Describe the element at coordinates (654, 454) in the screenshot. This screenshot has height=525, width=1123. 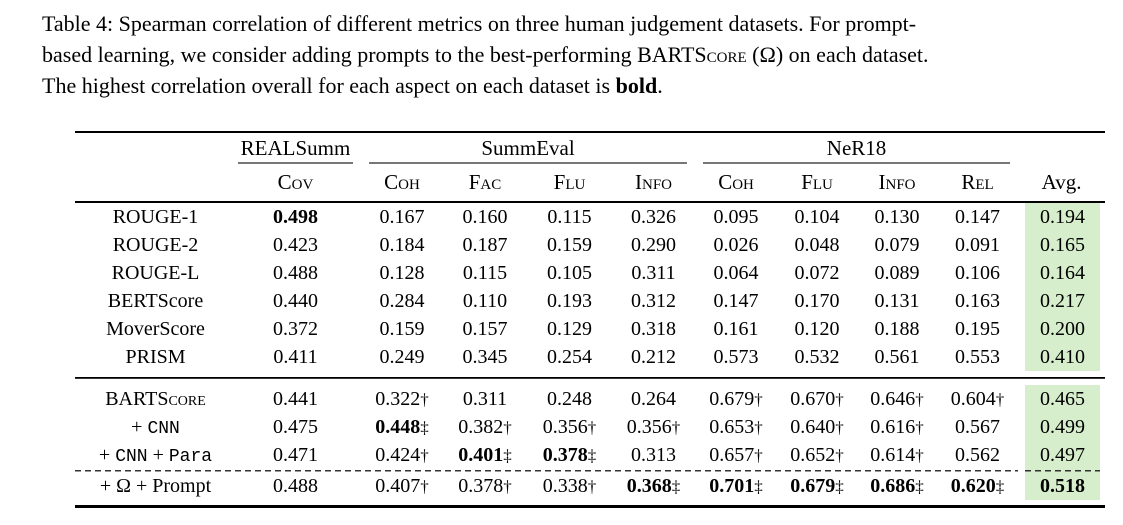
I see `metric-cell: 0.313` at that location.